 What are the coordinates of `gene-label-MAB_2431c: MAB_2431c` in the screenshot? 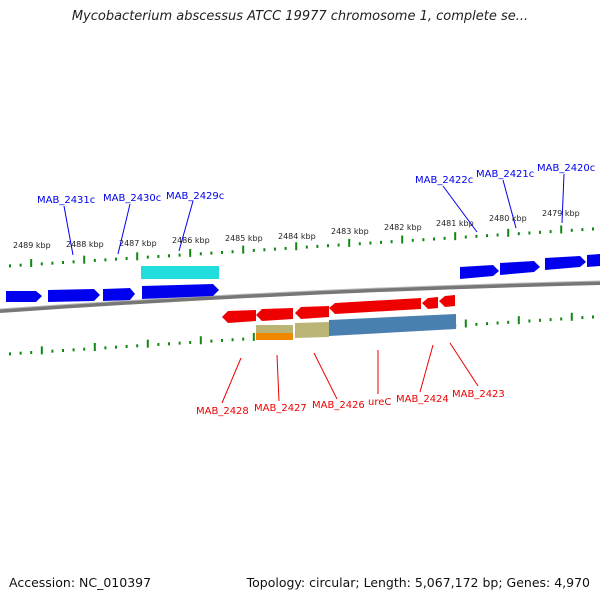 It's located at (66, 200).